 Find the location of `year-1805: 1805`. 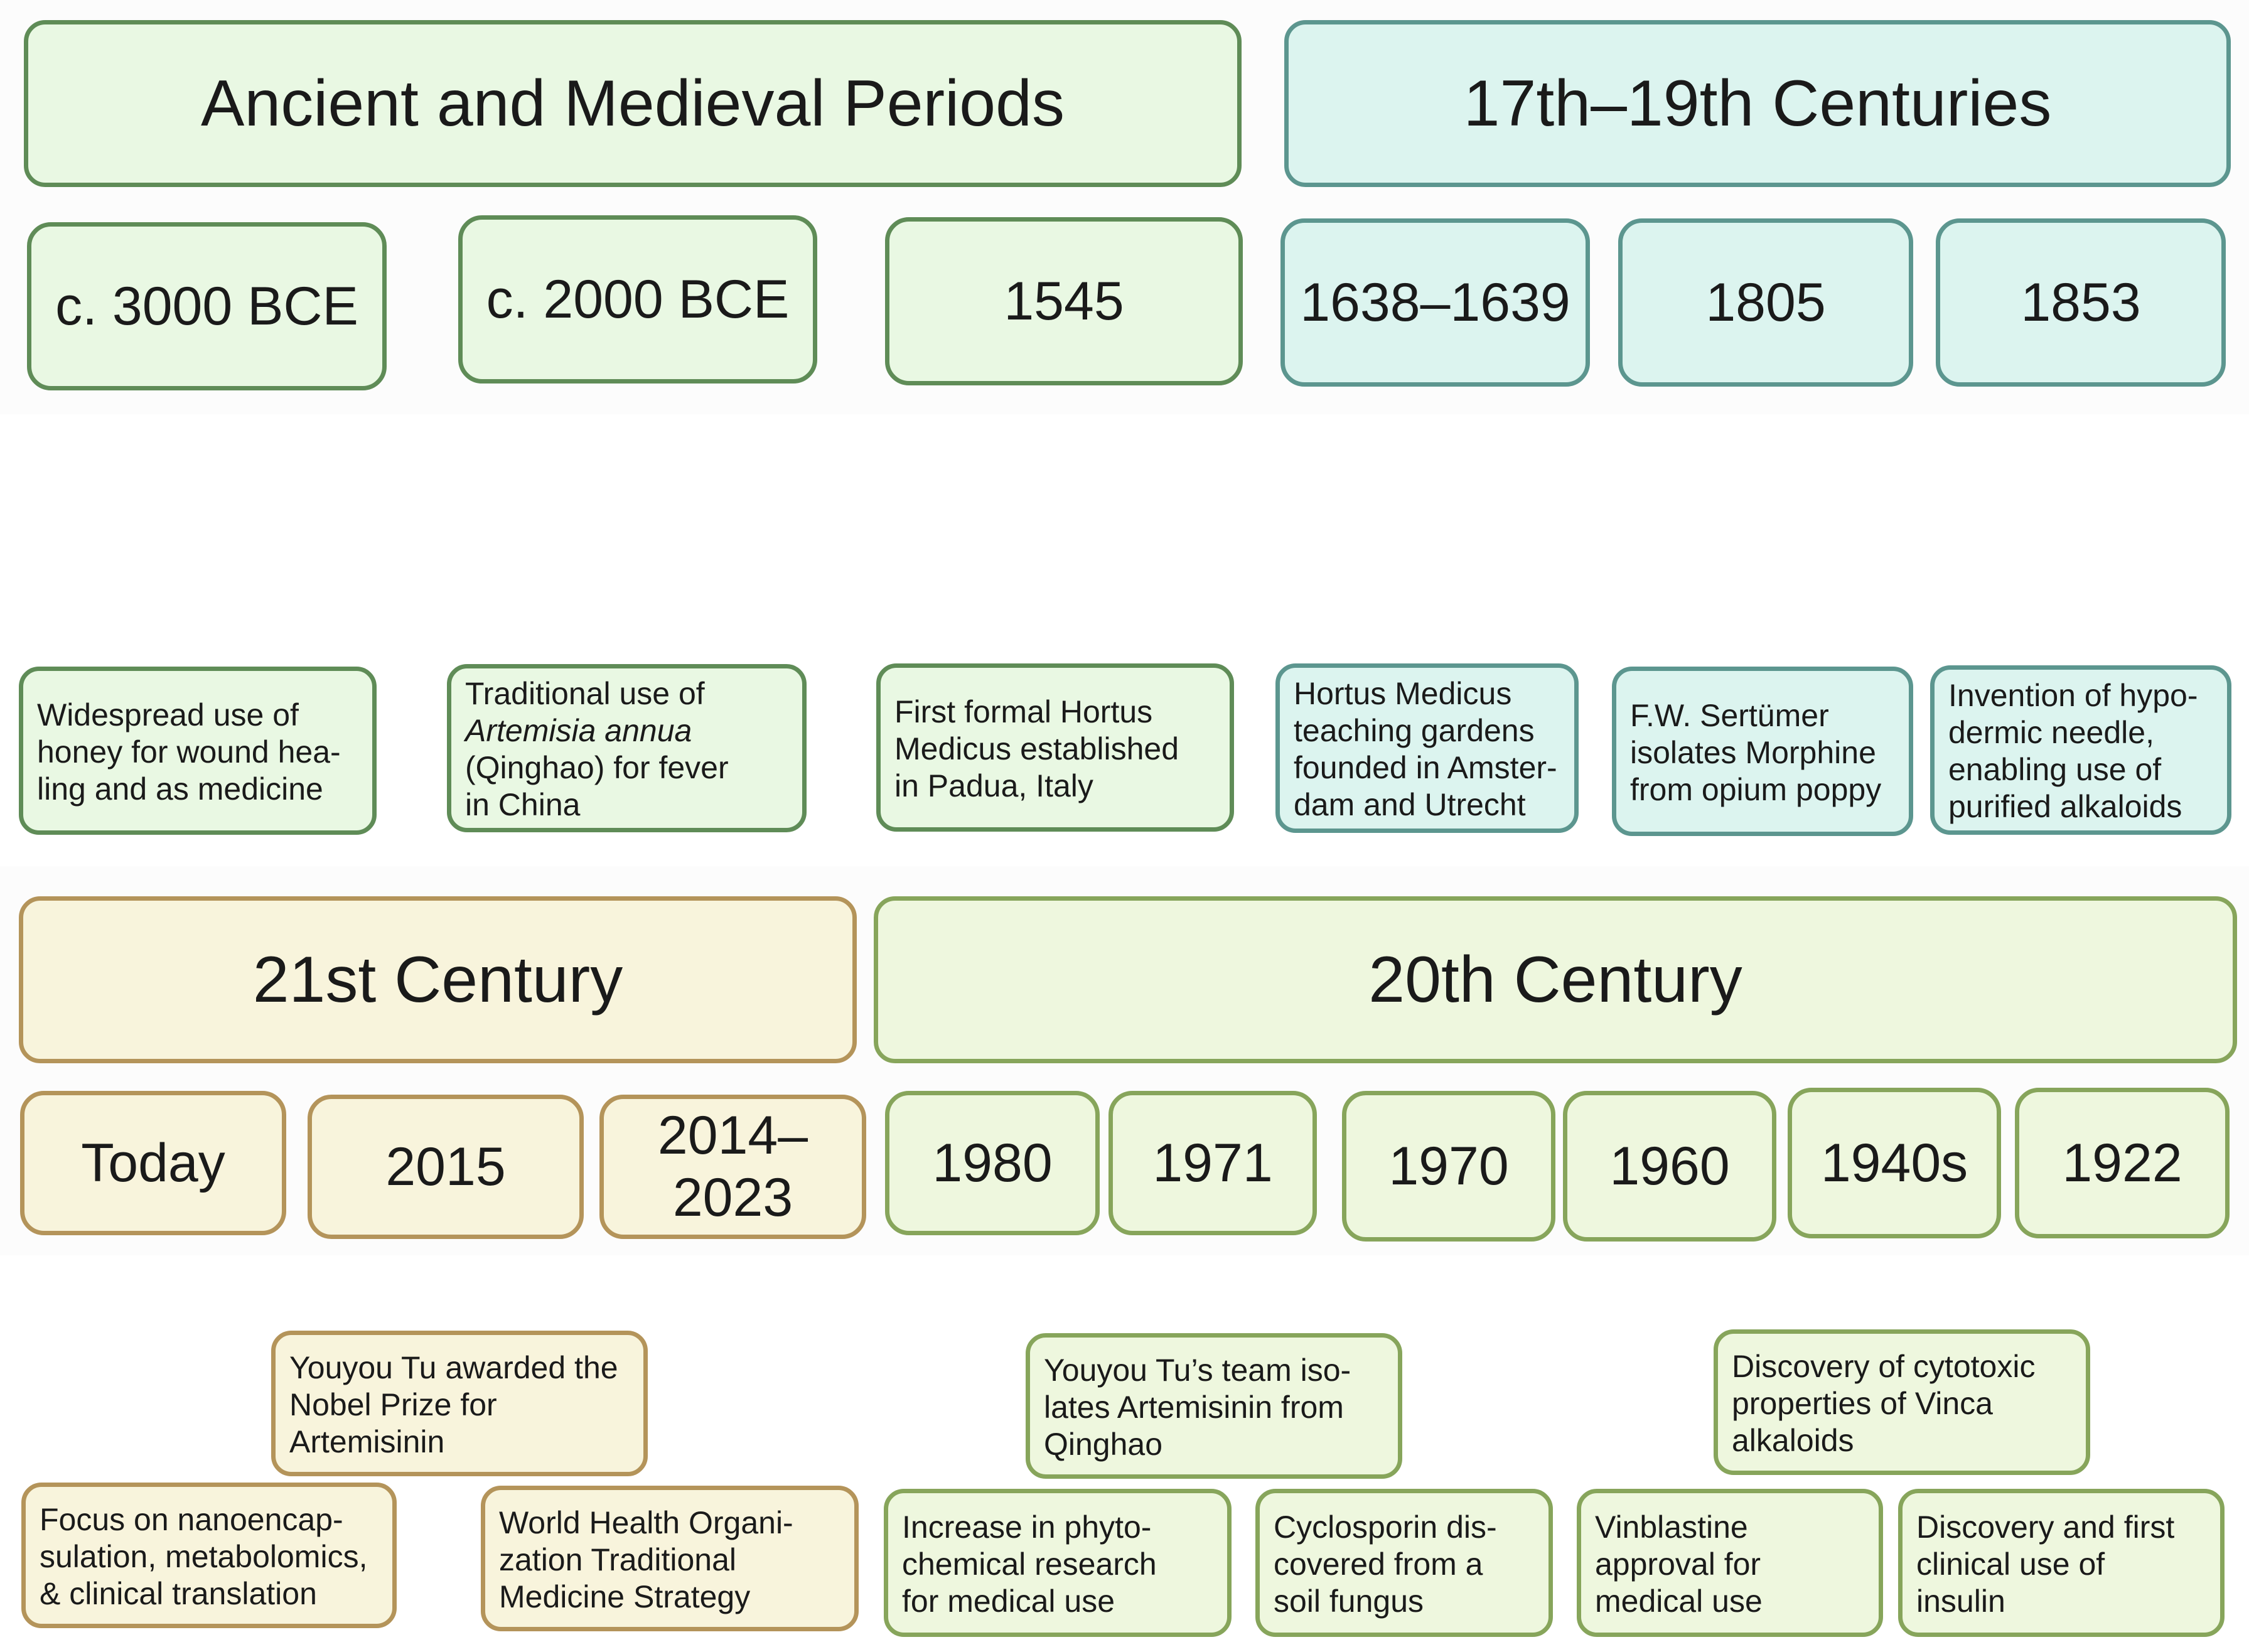

year-1805: 1805 is located at coordinates (1765, 302).